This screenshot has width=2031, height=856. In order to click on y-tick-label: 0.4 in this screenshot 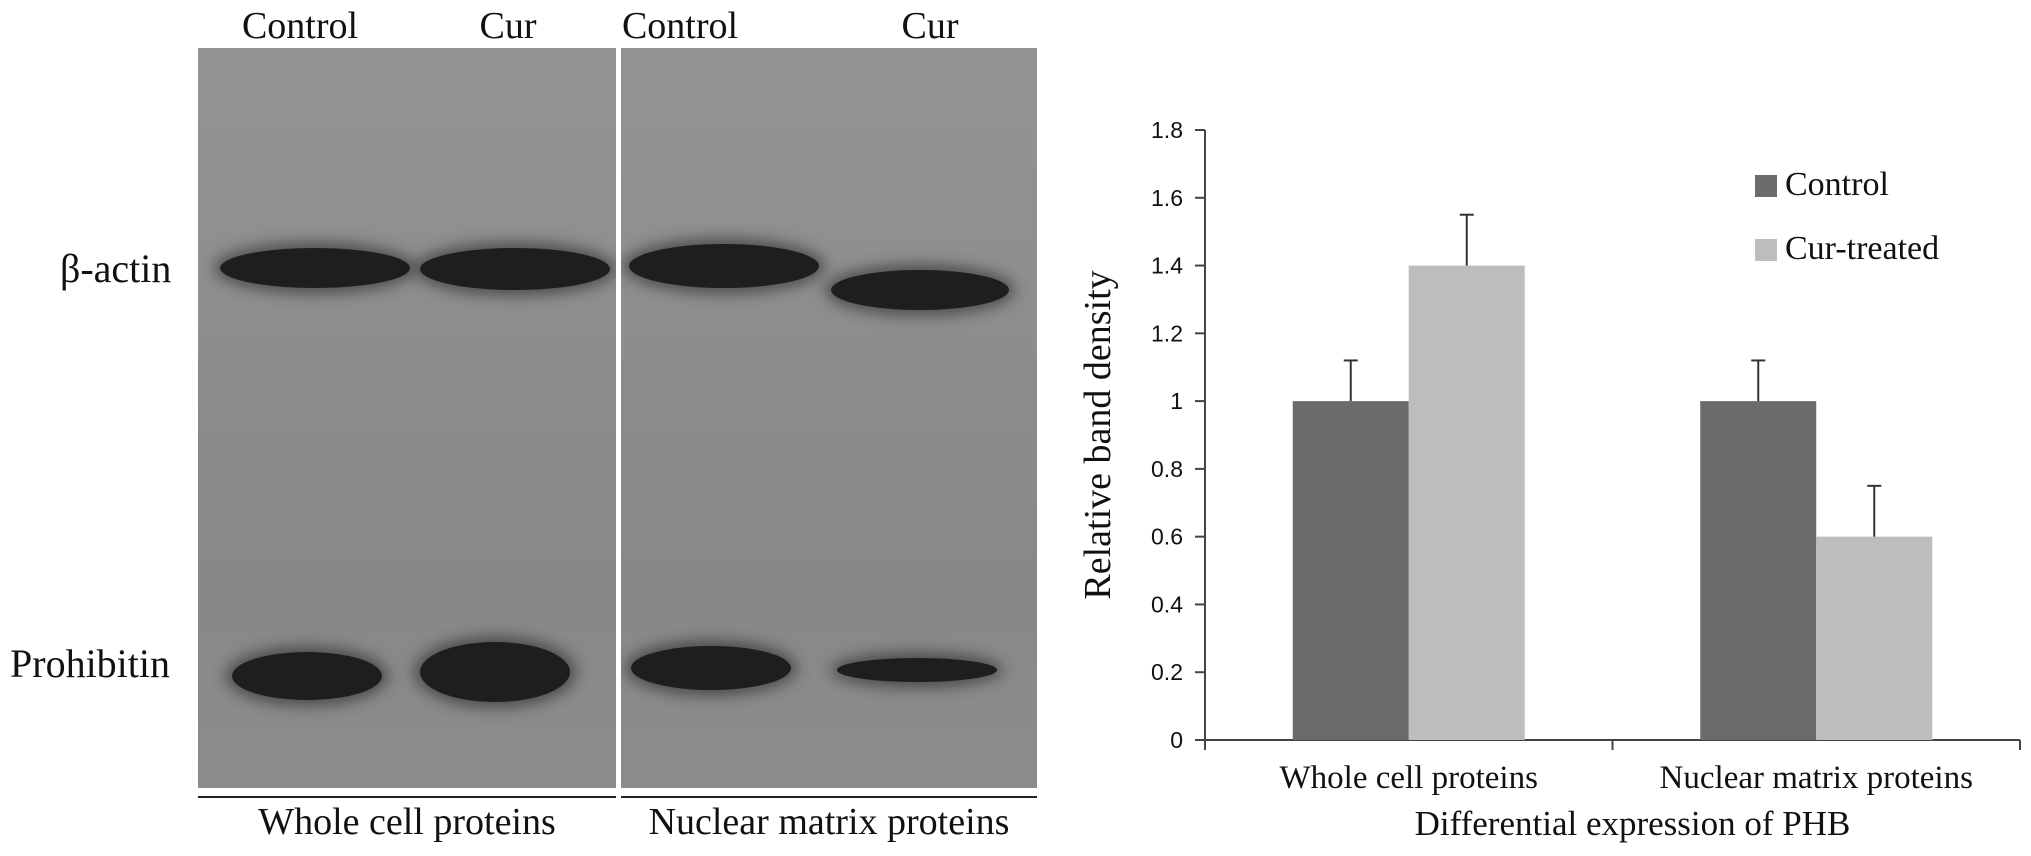, I will do `click(1167, 604)`.